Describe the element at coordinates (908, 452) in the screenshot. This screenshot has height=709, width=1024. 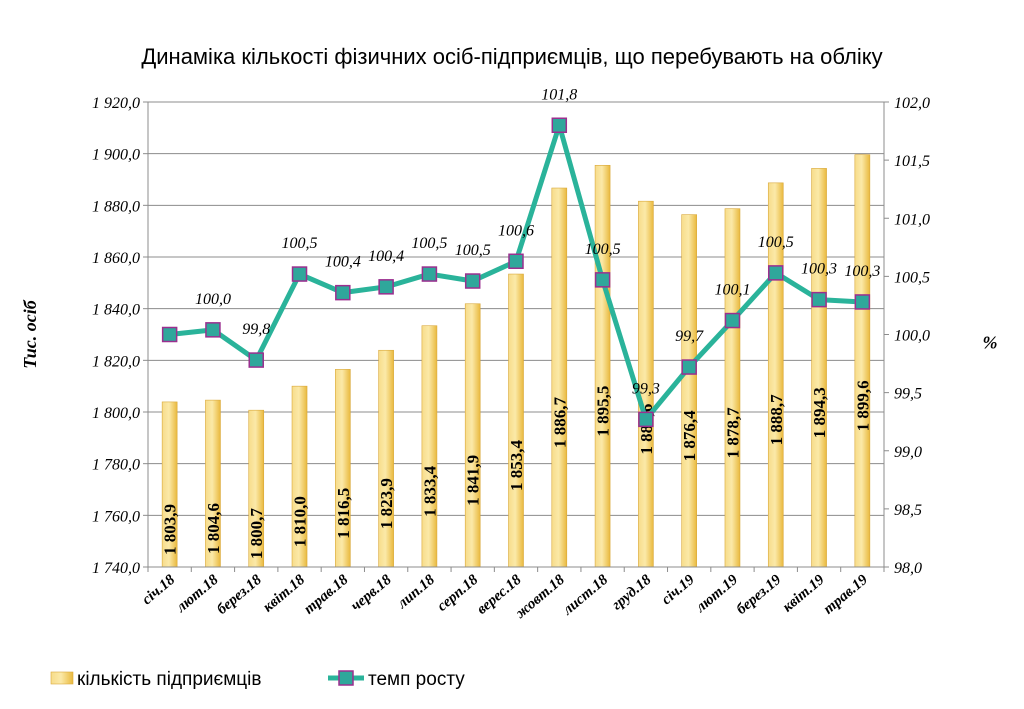
I see `y2-tick-label: 99,0` at that location.